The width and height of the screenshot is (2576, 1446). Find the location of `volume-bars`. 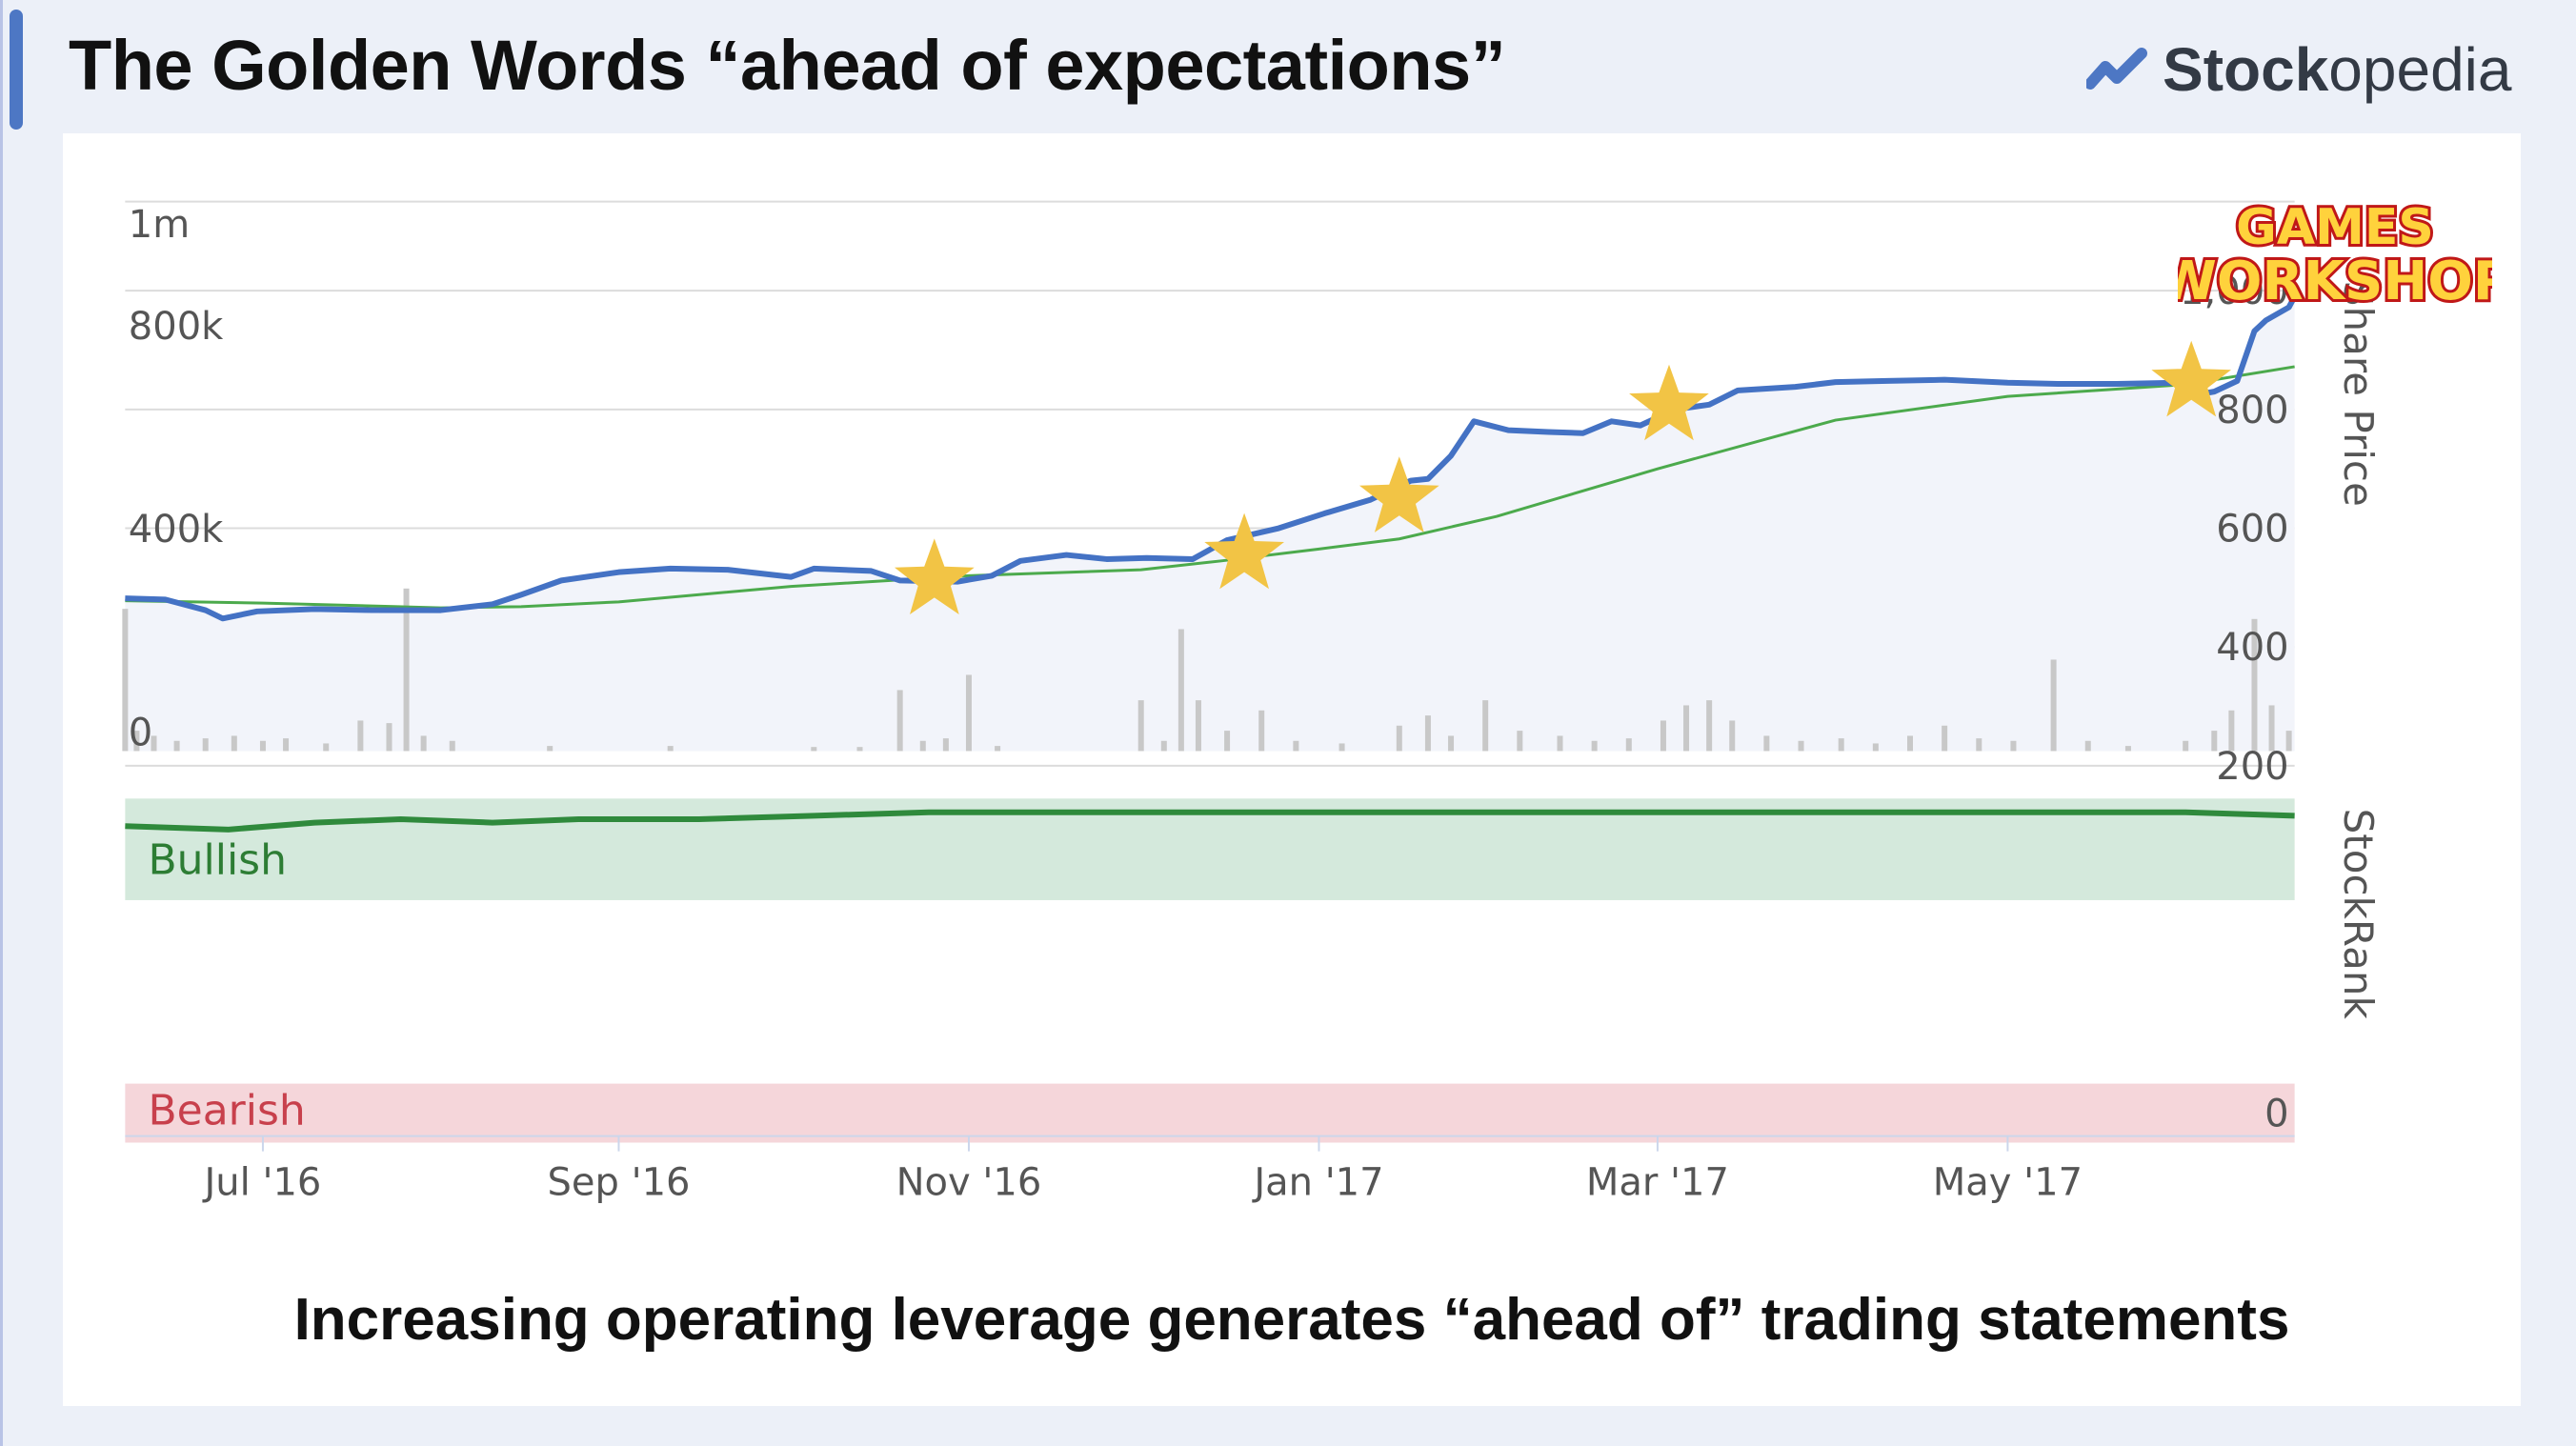

volume-bars is located at coordinates (1207, 670).